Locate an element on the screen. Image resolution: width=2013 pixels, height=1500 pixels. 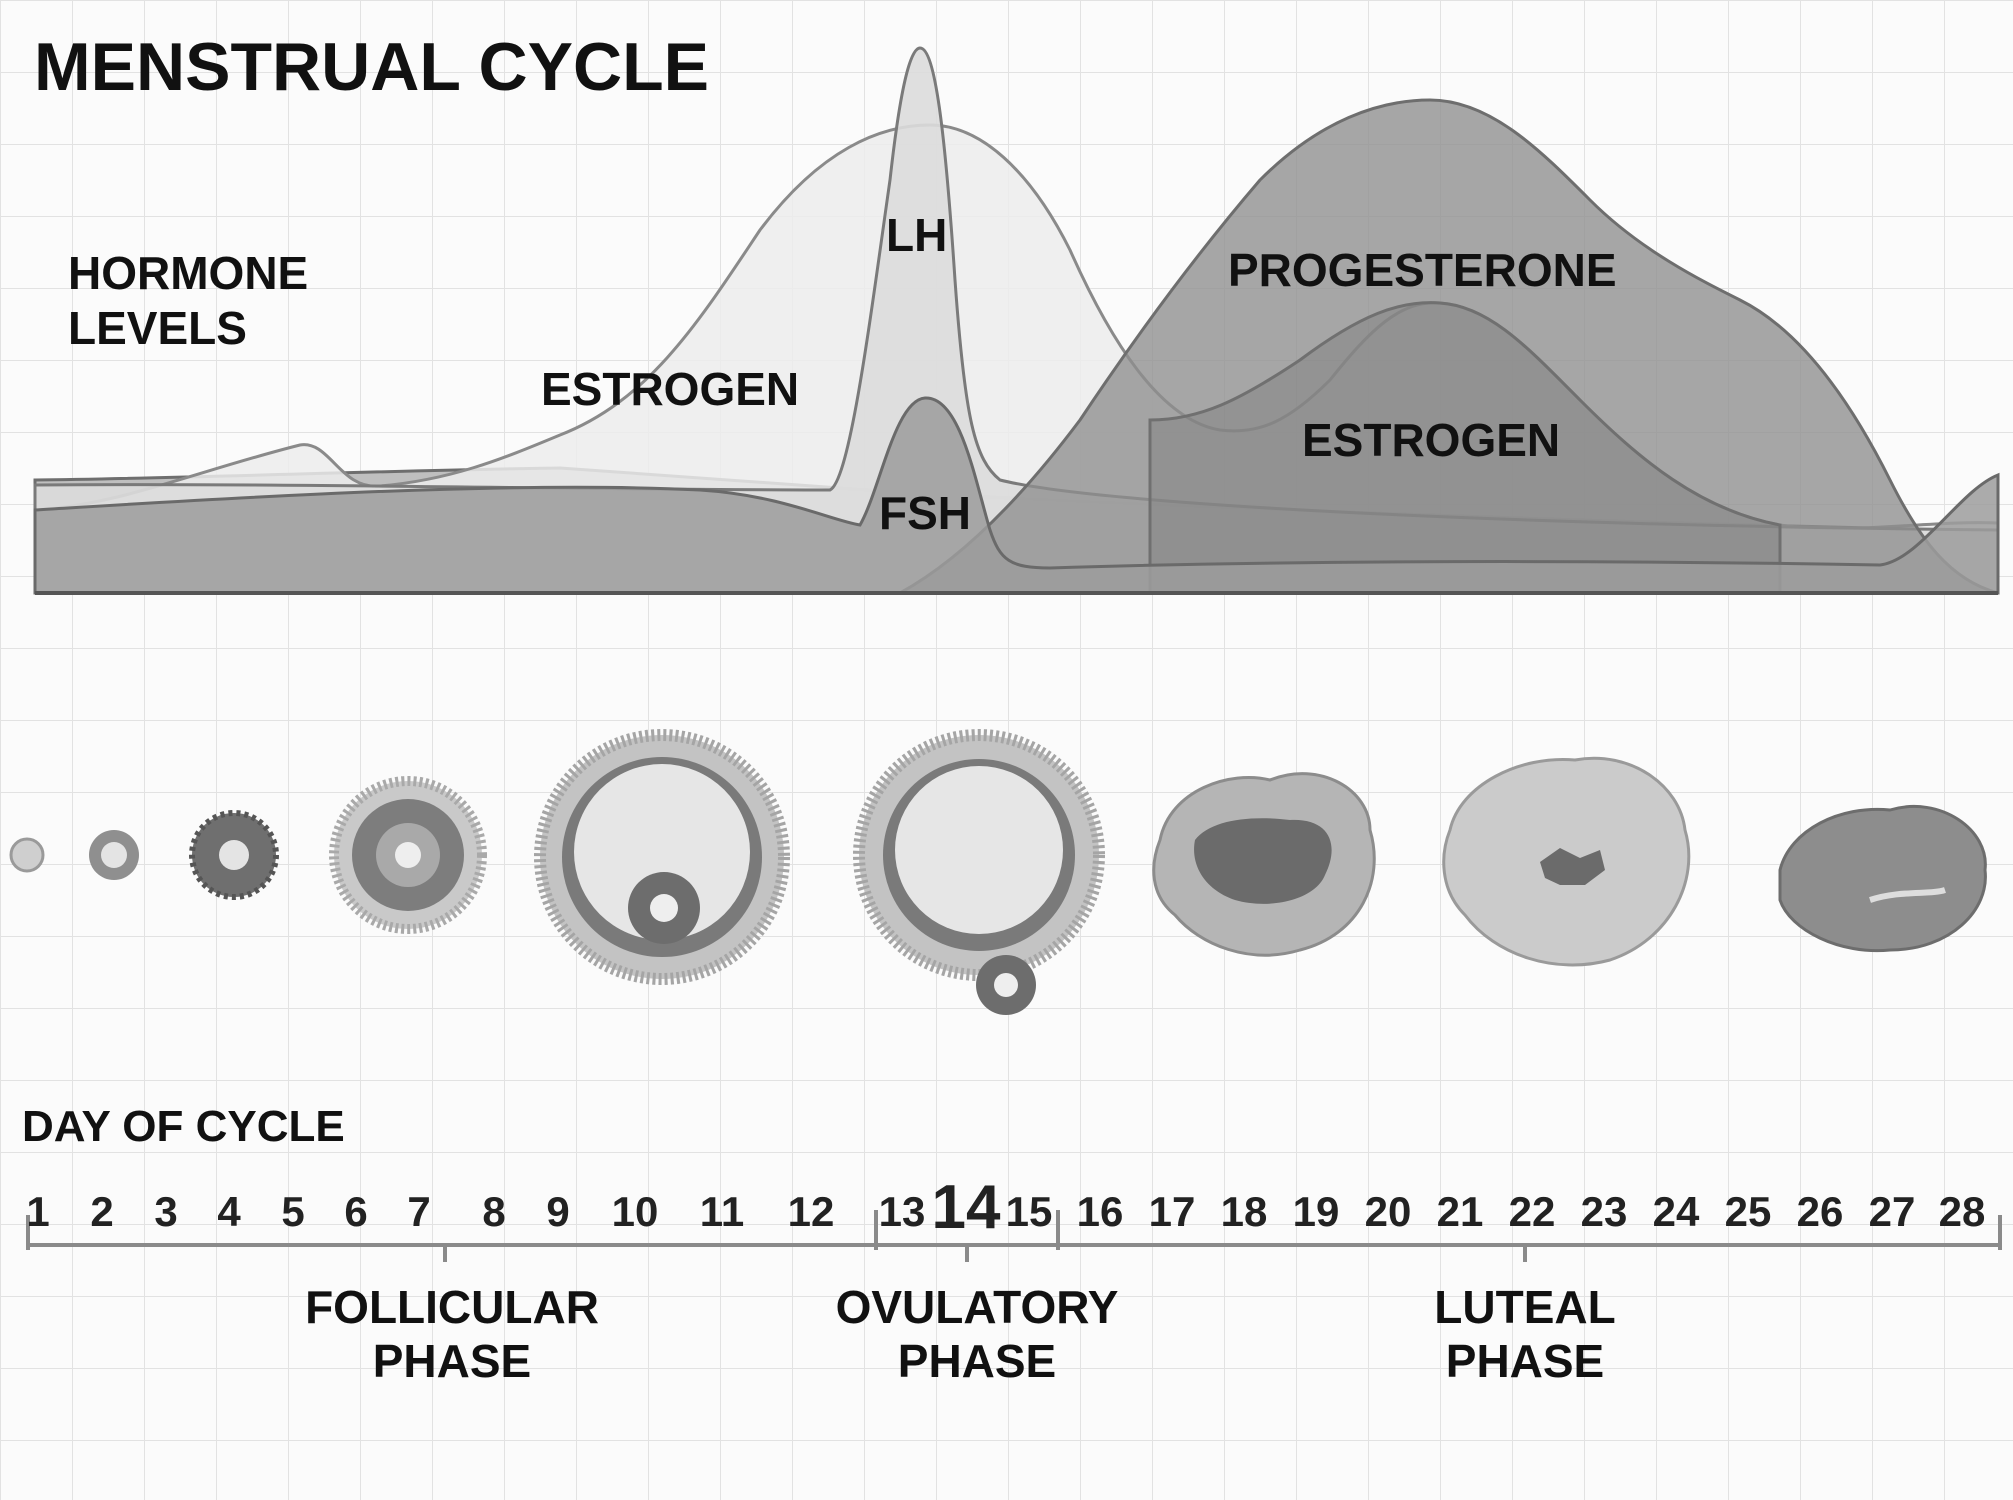
day-label: 23 is located at coordinates (1604, 1211).